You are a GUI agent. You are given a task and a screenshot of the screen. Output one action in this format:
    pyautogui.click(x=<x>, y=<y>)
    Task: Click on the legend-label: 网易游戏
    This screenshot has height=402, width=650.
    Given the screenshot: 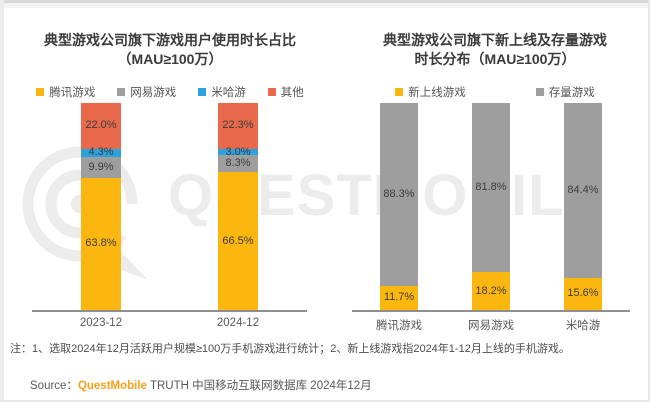 What is the action you would take?
    pyautogui.click(x=153, y=93)
    